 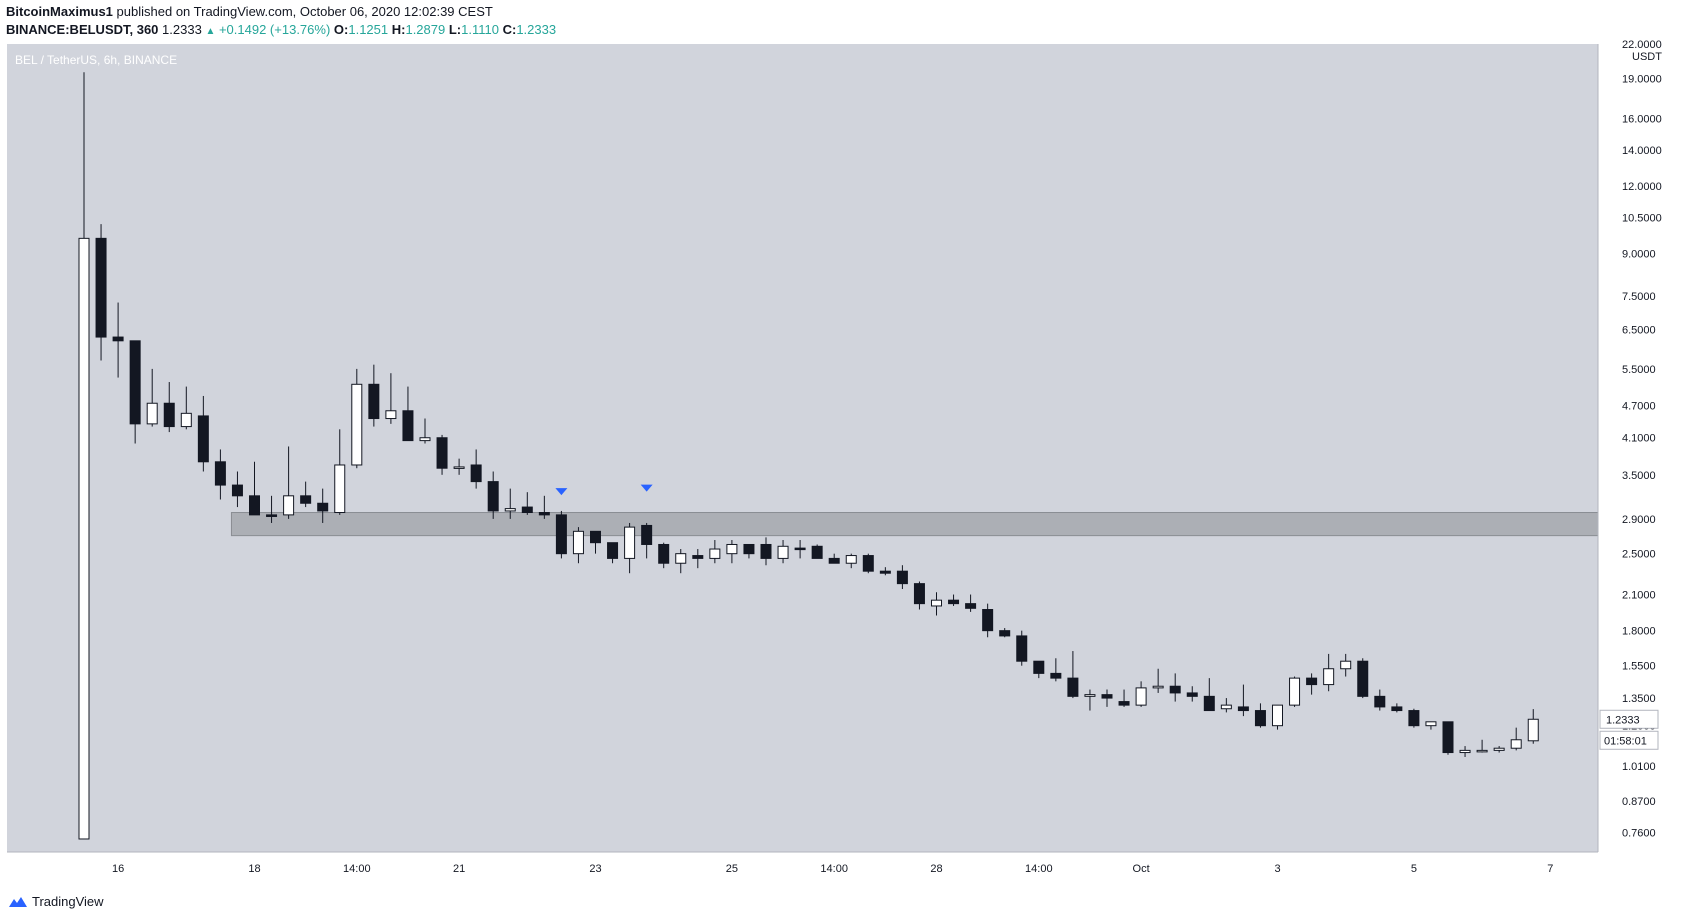 What do you see at coordinates (56, 901) in the screenshot?
I see `footer-brand: TradingView` at bounding box center [56, 901].